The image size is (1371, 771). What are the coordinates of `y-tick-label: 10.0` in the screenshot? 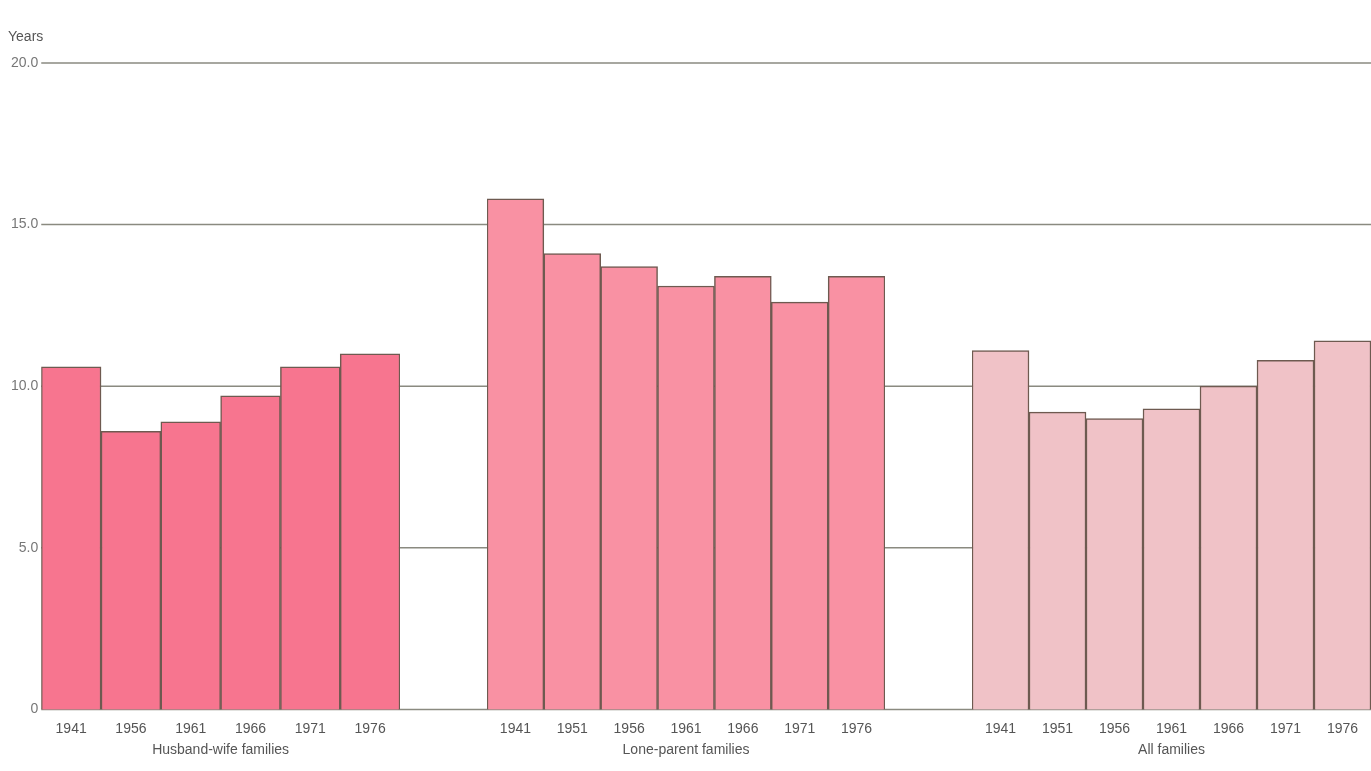 It's located at (25, 385).